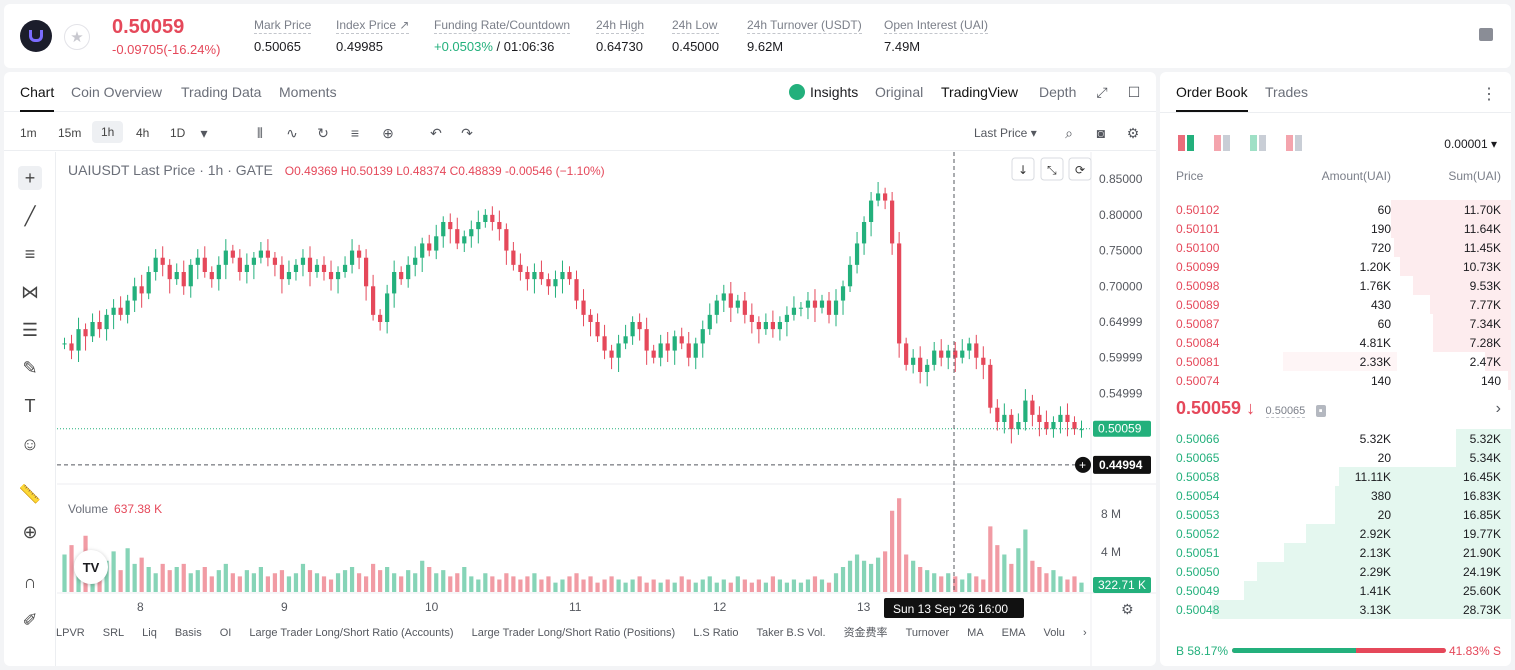 The height and width of the screenshot is (670, 1515). I want to click on fib-icon: ☰, so click(30, 330).